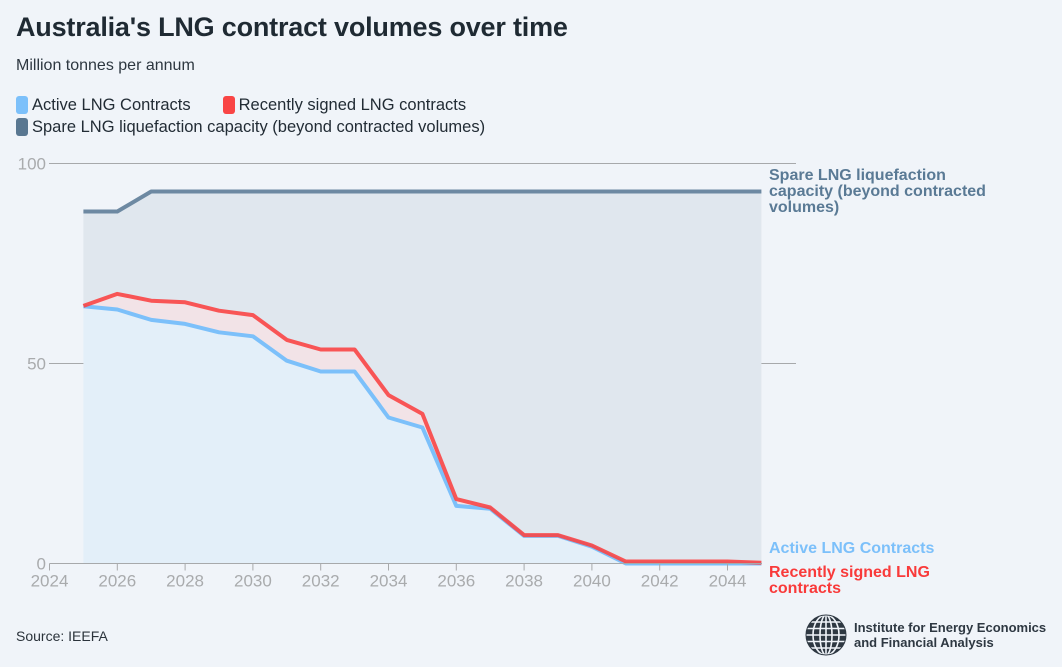  Describe the element at coordinates (228, 105) in the screenshot. I see `legend-swatch-recent` at that location.